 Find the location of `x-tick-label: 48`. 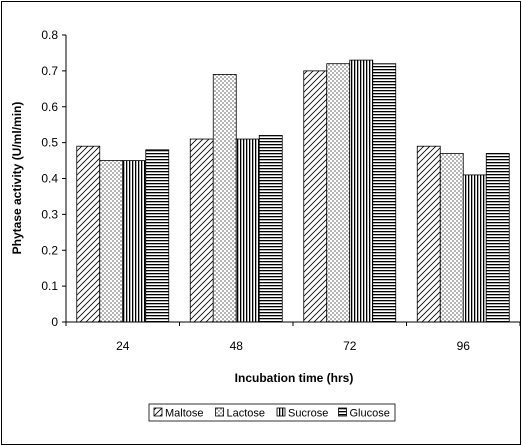

x-tick-label: 48 is located at coordinates (237, 346).